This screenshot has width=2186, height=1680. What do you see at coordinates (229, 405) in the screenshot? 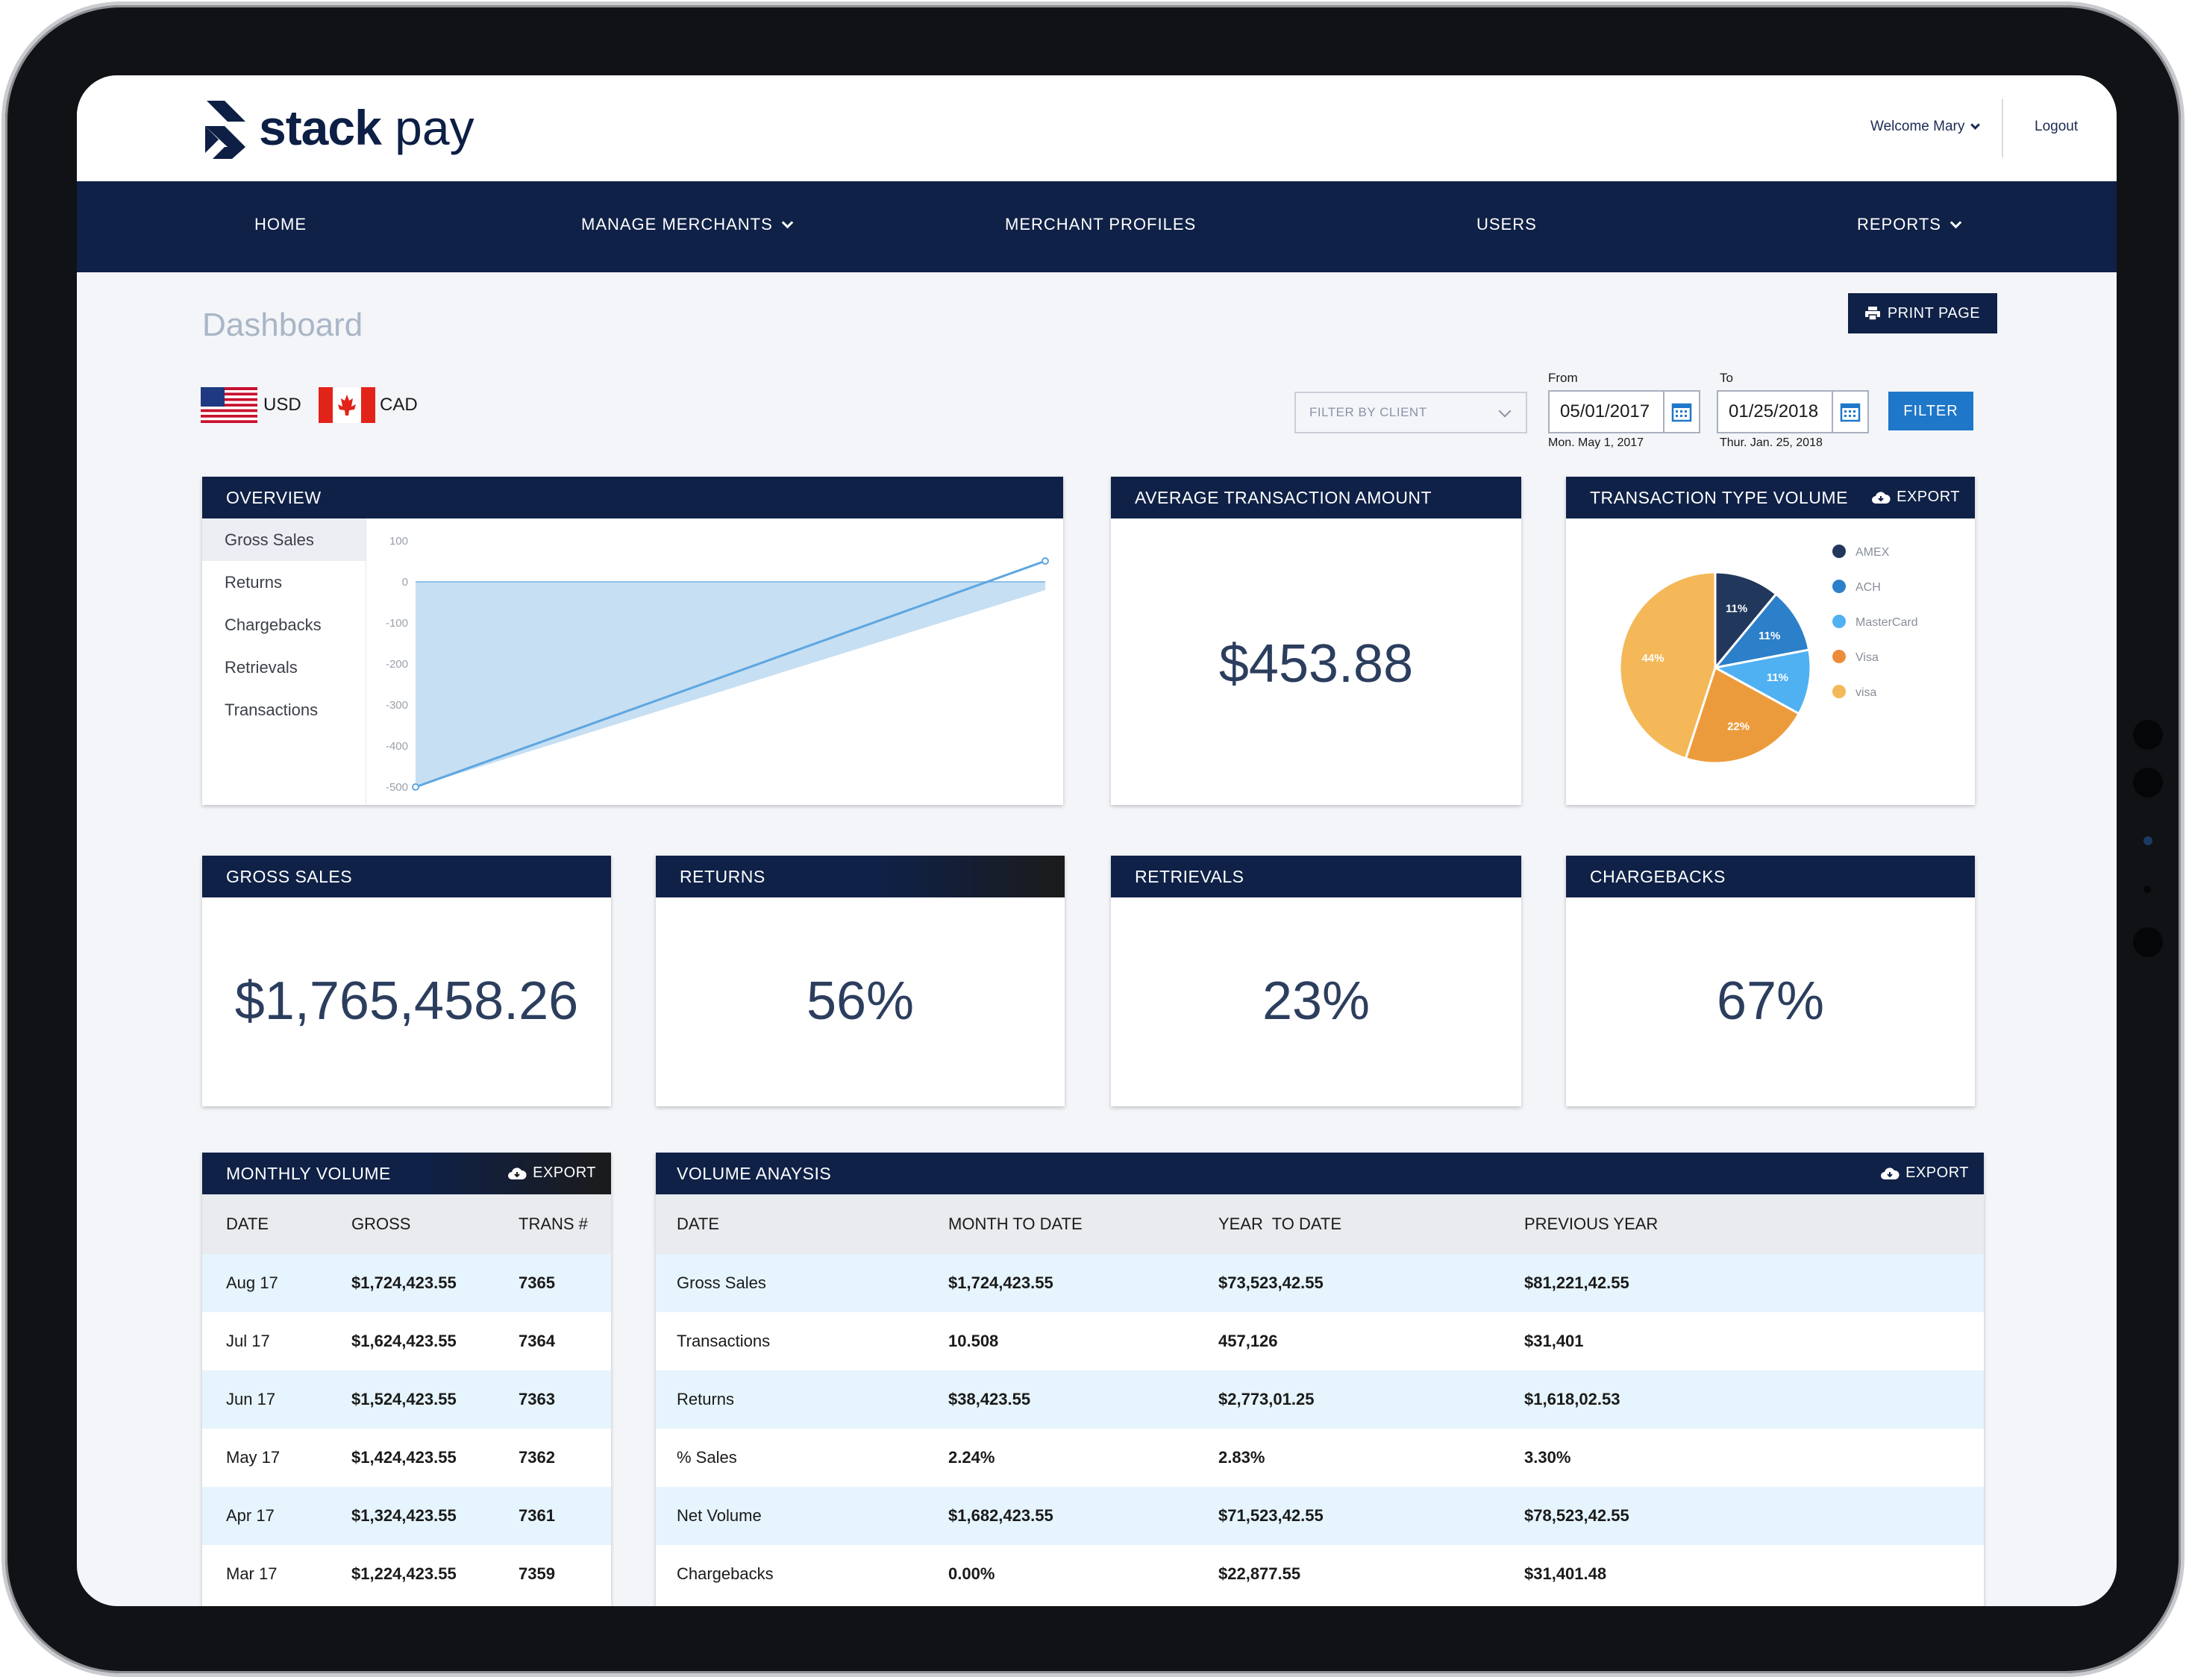
I see `us-flag-icon` at bounding box center [229, 405].